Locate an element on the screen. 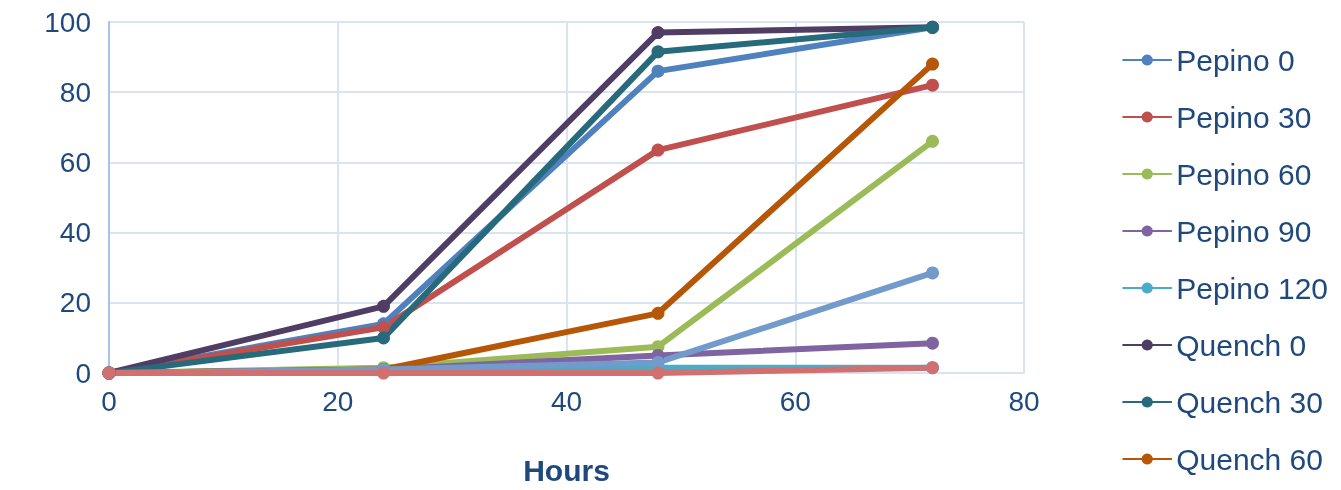  y-tick-label: 80 is located at coordinates (75, 92).